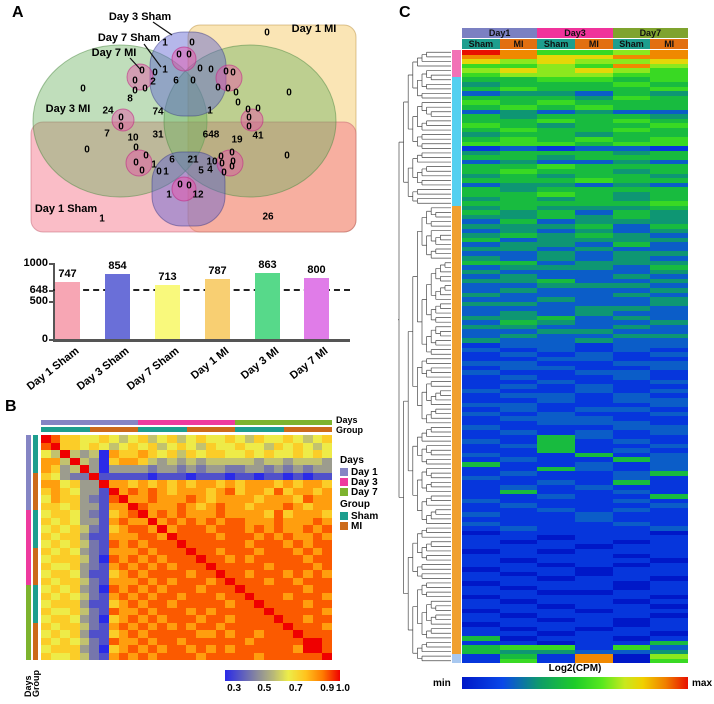  Describe the element at coordinates (442, 683) in the screenshot. I see `c-colorbar-min: min` at that location.